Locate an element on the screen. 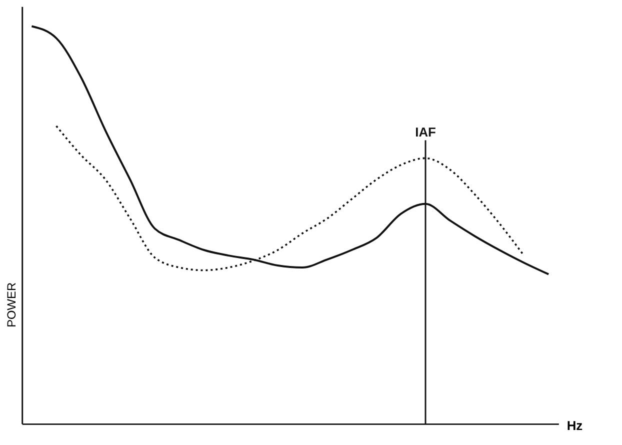  annotation: IAF is located at coordinates (425, 132).